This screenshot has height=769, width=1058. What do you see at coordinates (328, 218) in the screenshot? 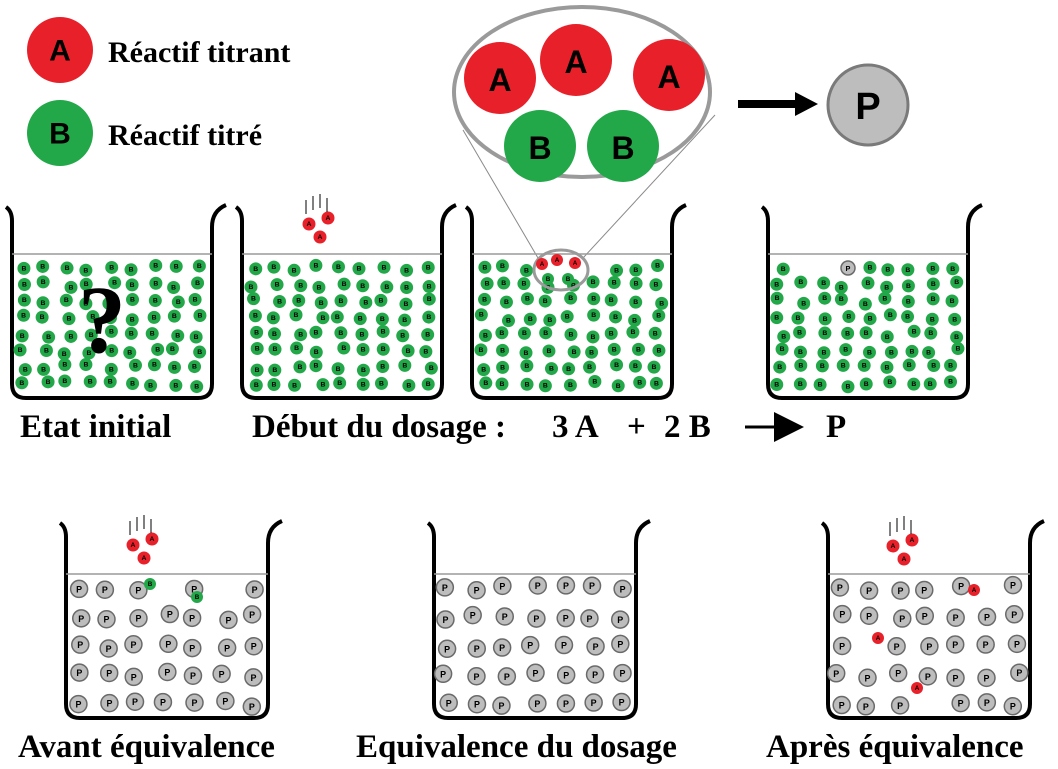
I see `particle-a: A` at bounding box center [328, 218].